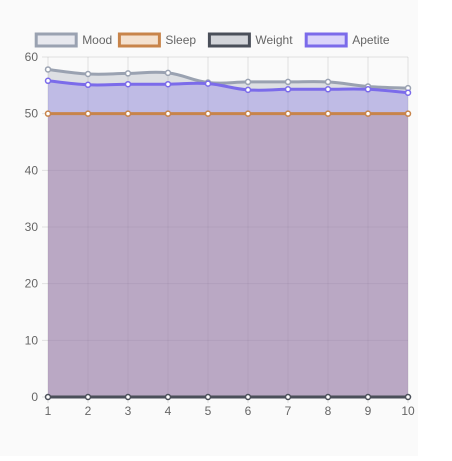 Image resolution: width=452 pixels, height=461 pixels. Describe the element at coordinates (274, 40) in the screenshot. I see `legend-label: Weight` at that location.